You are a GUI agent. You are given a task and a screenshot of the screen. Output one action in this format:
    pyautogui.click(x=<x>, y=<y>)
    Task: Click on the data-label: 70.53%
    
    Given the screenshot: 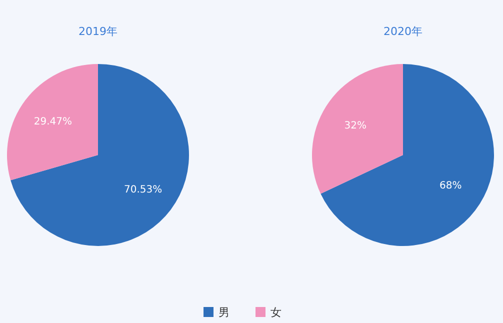 What is the action you would take?
    pyautogui.click(x=143, y=190)
    